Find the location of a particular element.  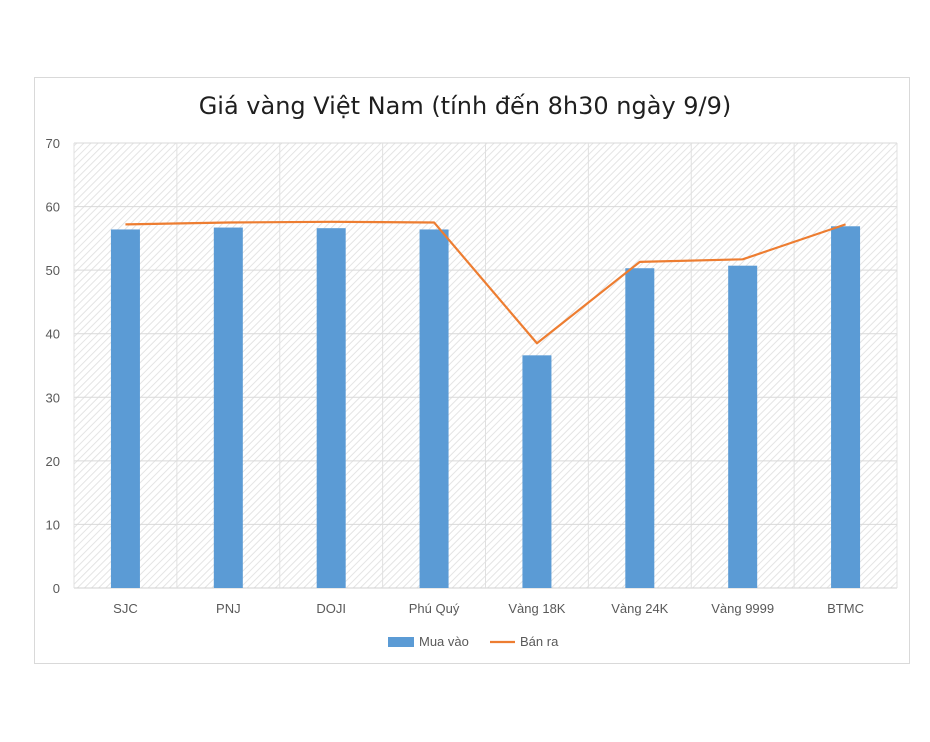

legend-label-ban-ra: Bán ra is located at coordinates (539, 641).